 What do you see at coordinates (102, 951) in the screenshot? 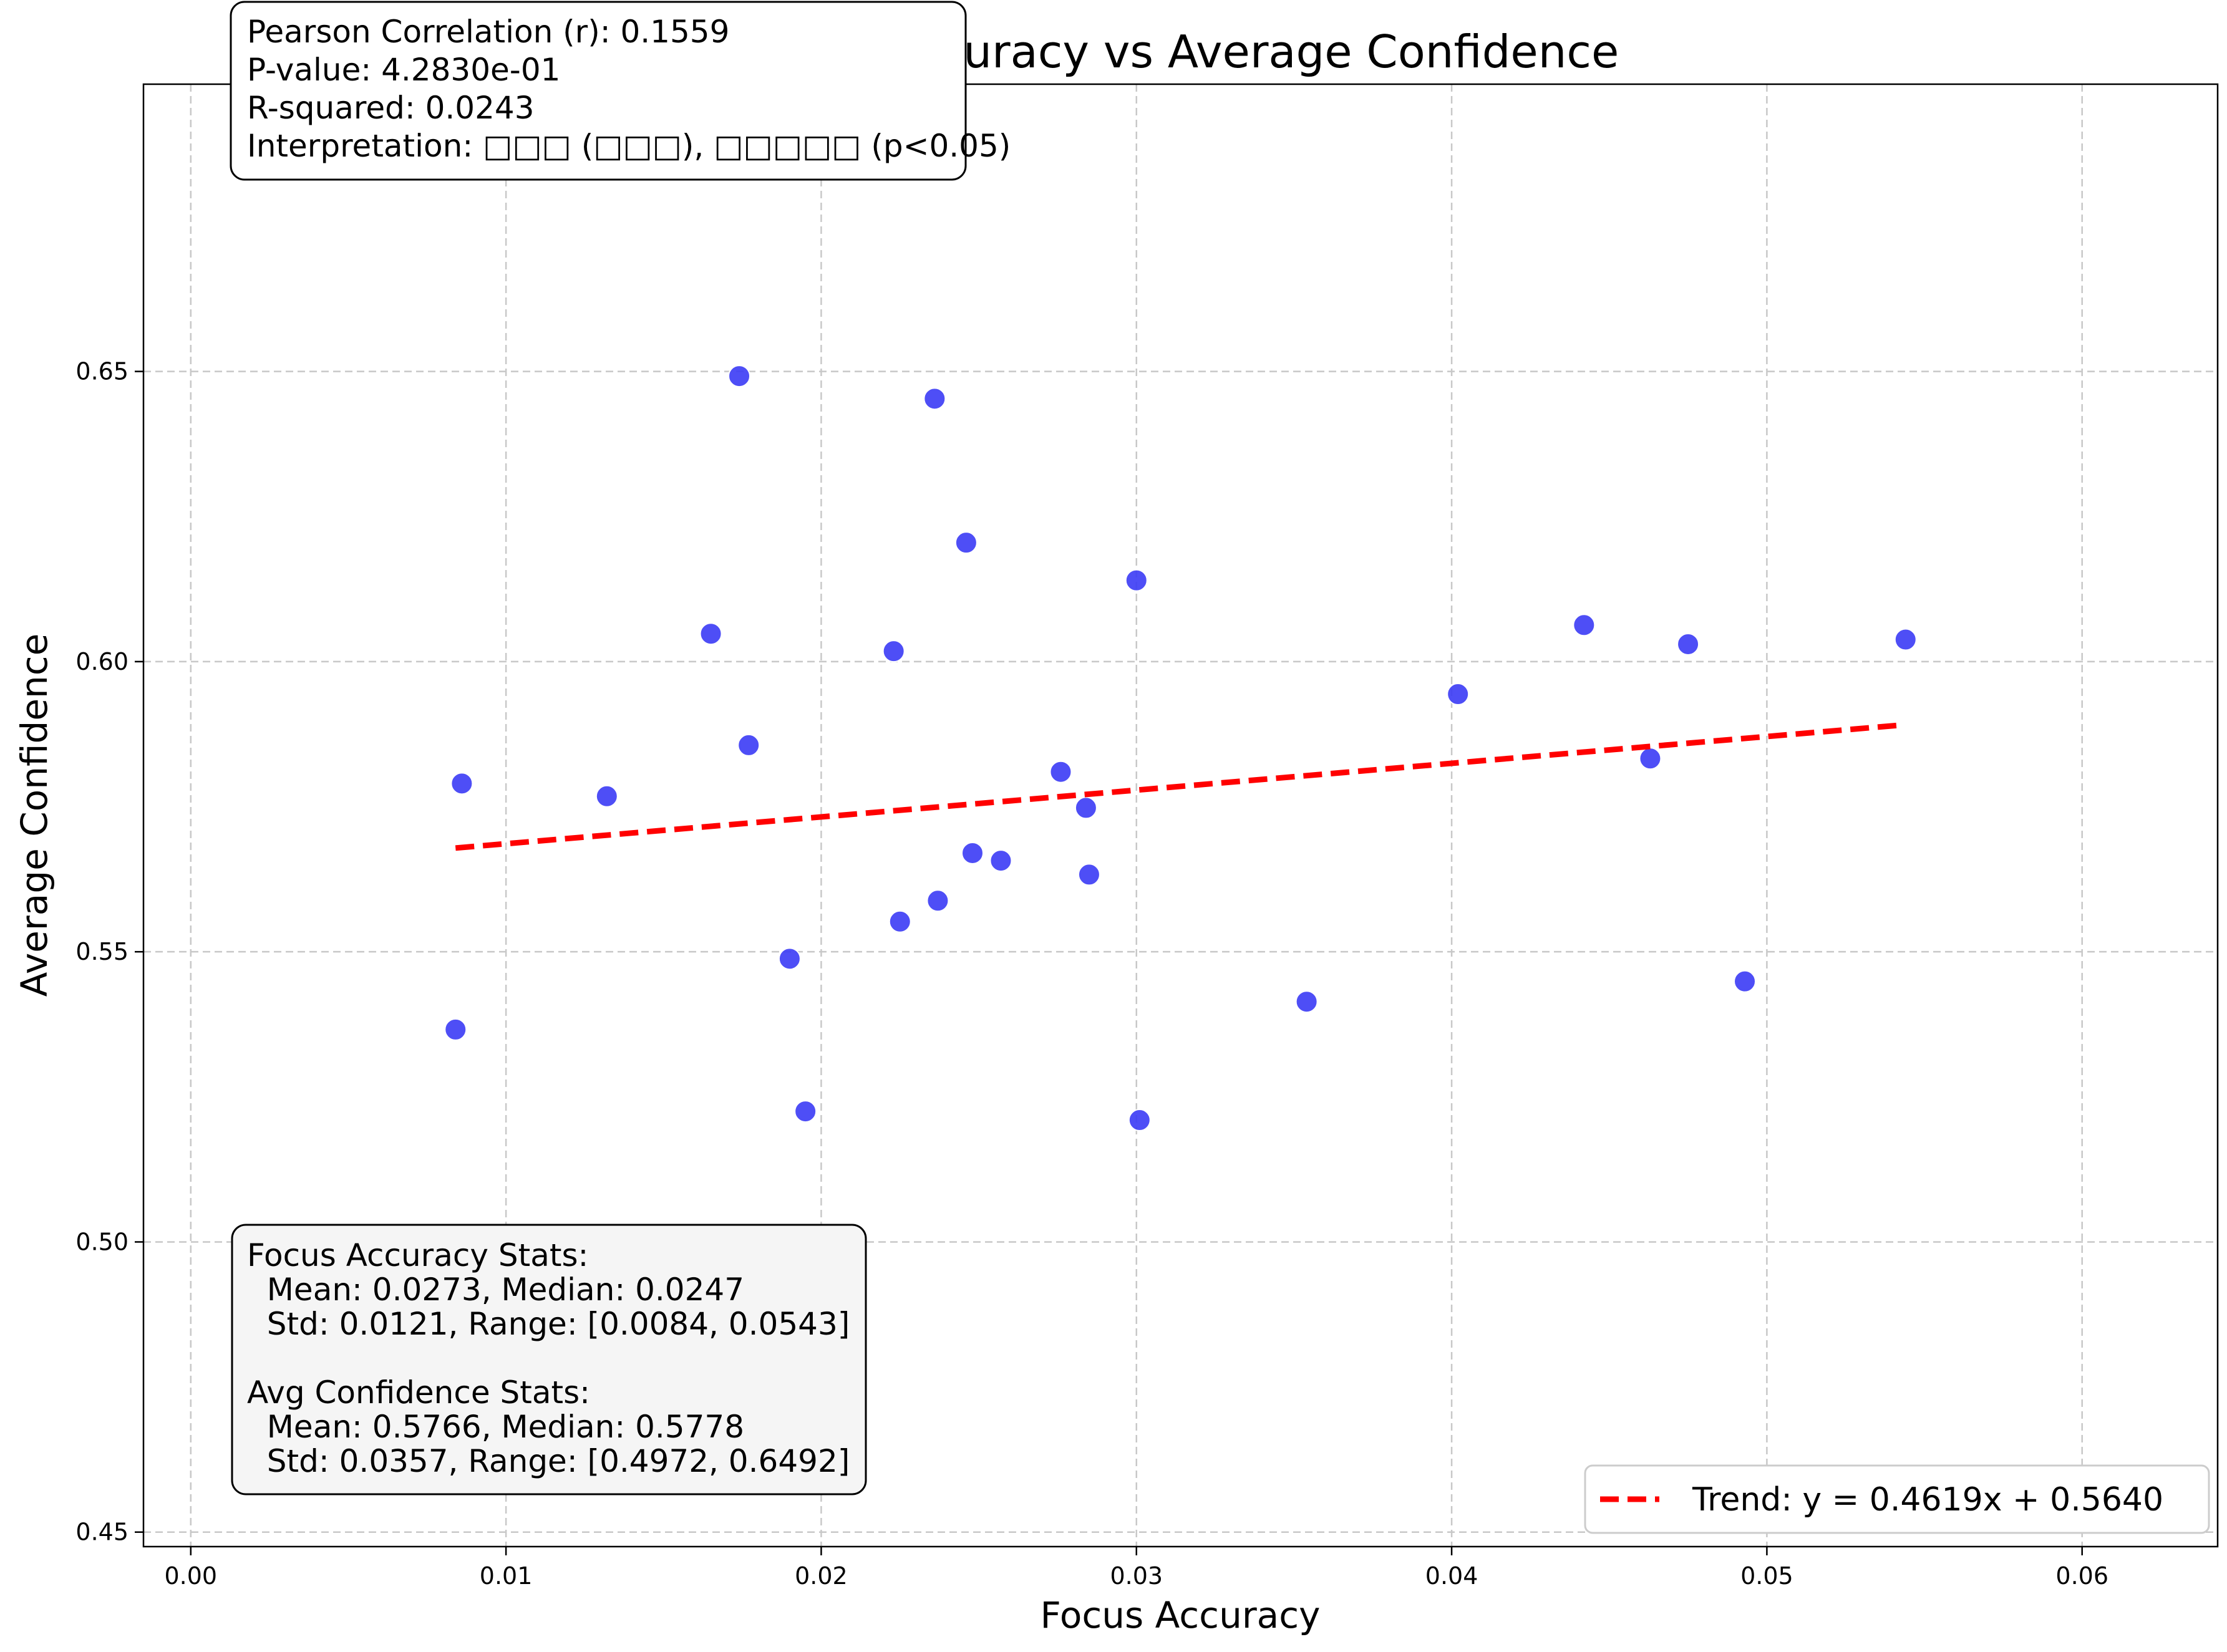
I see `y-tick-label: 0.55` at bounding box center [102, 951].